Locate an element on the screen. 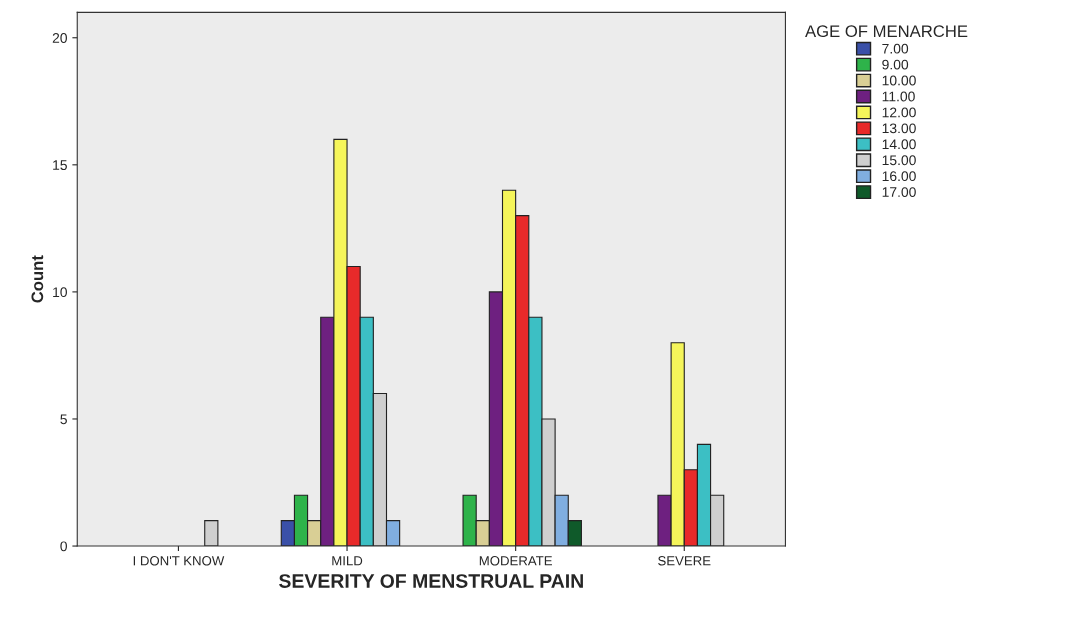  x-axis-title: SEVERITY OF MENSTRUAL PAIN is located at coordinates (431, 581).